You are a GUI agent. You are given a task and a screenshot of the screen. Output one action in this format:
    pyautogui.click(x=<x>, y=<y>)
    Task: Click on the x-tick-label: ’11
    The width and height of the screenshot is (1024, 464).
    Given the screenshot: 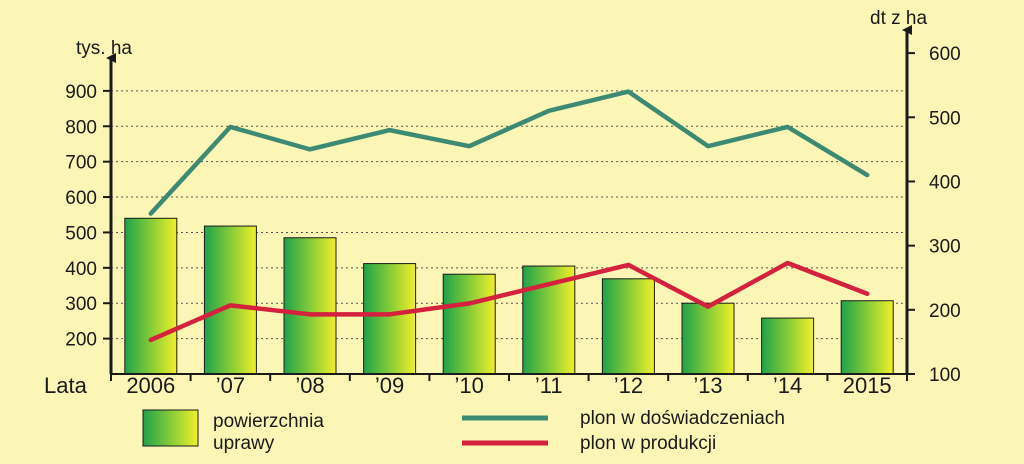 What is the action you would take?
    pyautogui.click(x=549, y=385)
    